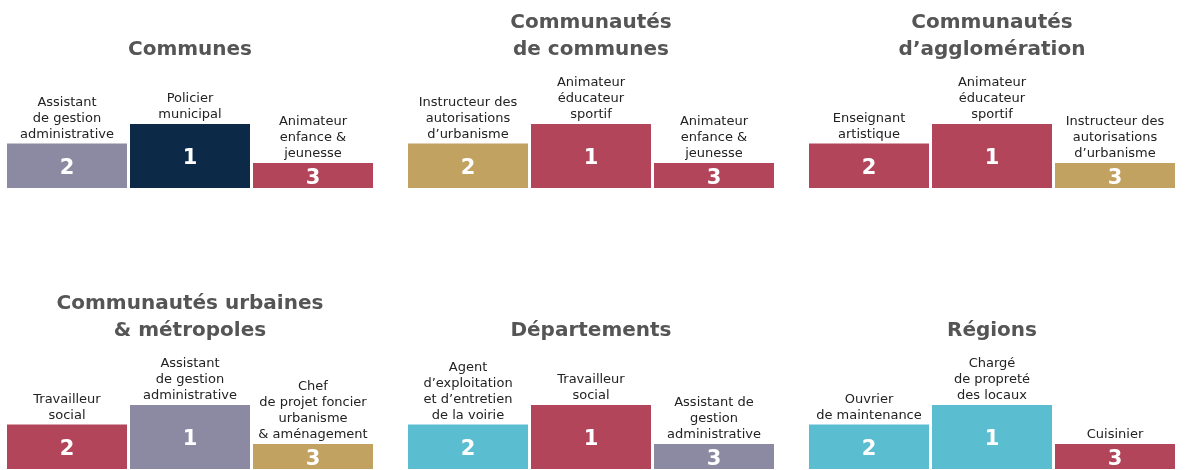 The width and height of the screenshot is (1186, 470). I want to click on text: Communes, so click(190, 48).